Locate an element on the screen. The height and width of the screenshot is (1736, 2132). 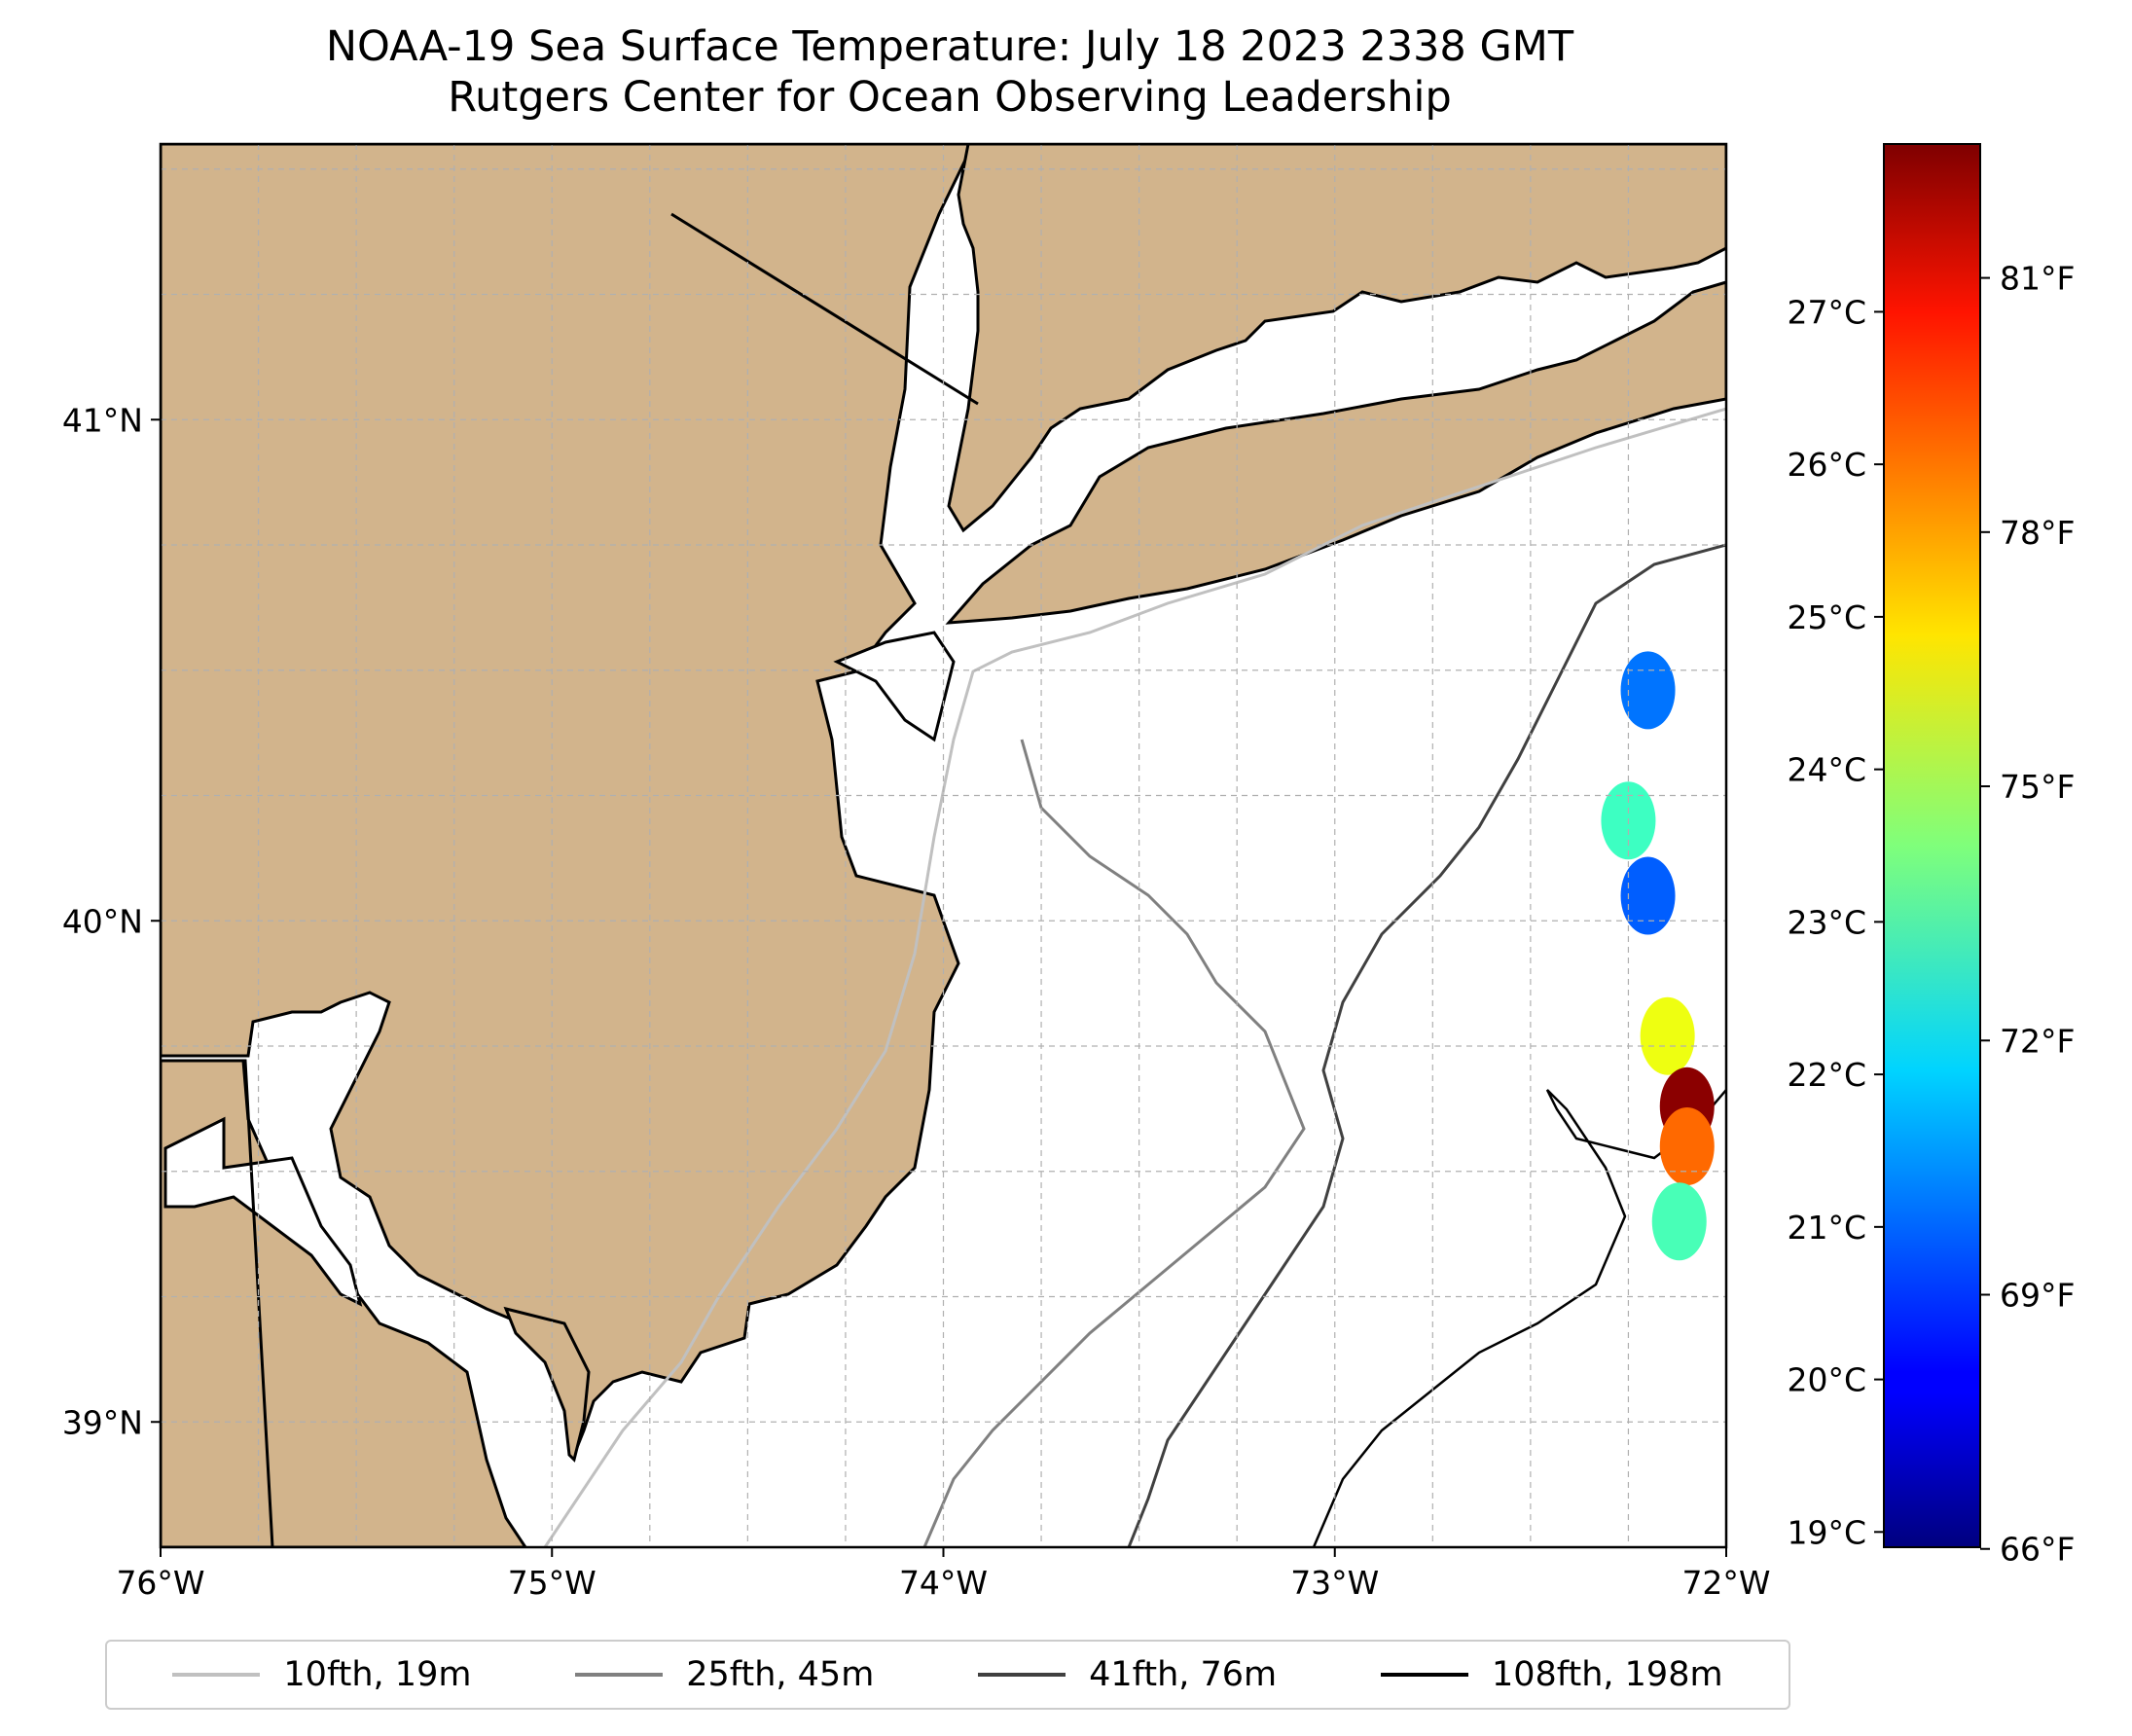
celsius-tick-label: 26°C is located at coordinates (1827, 465).